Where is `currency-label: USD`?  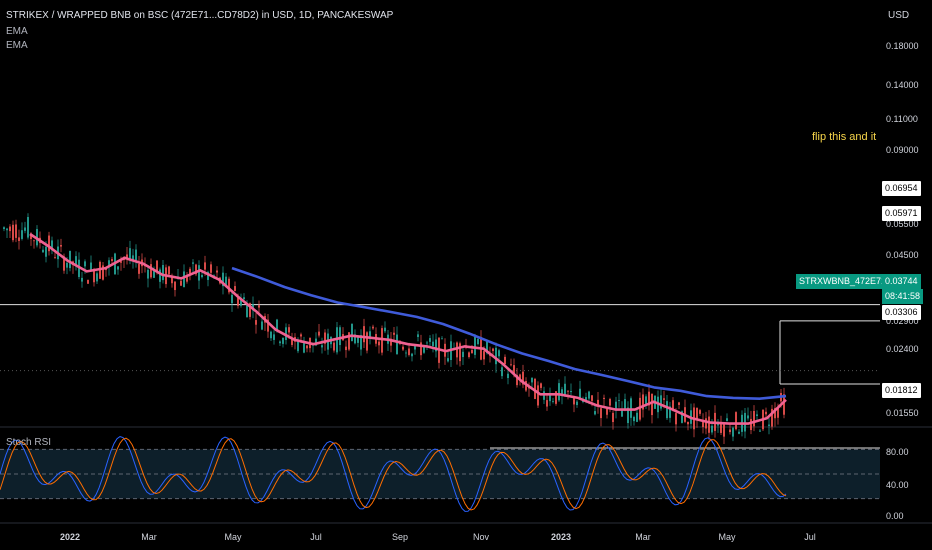
currency-label: USD is located at coordinates (899, 15).